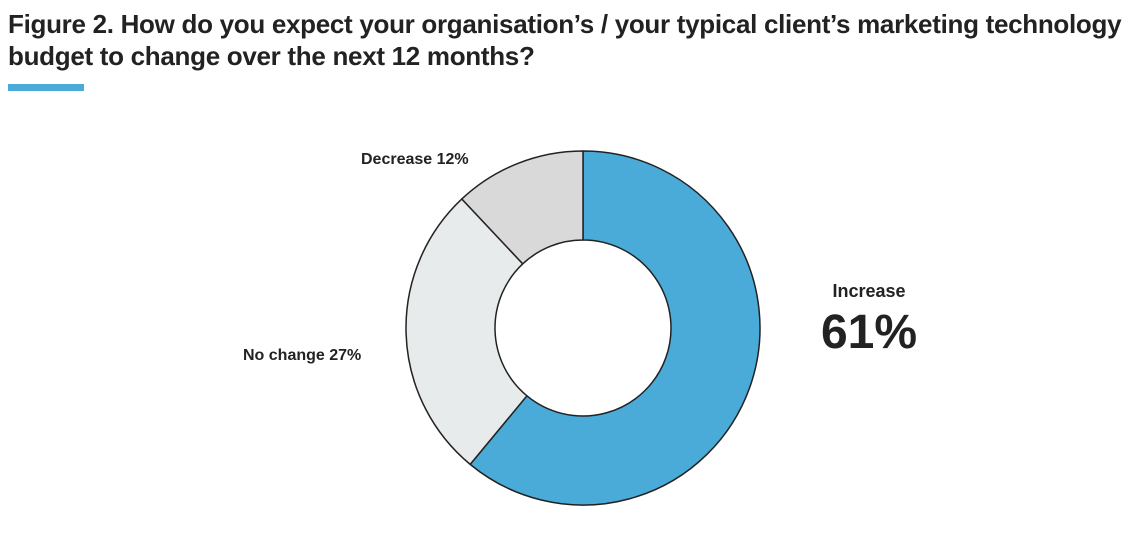 The image size is (1146, 544). What do you see at coordinates (302, 355) in the screenshot?
I see `slice-label-no-change: No change 27%` at bounding box center [302, 355].